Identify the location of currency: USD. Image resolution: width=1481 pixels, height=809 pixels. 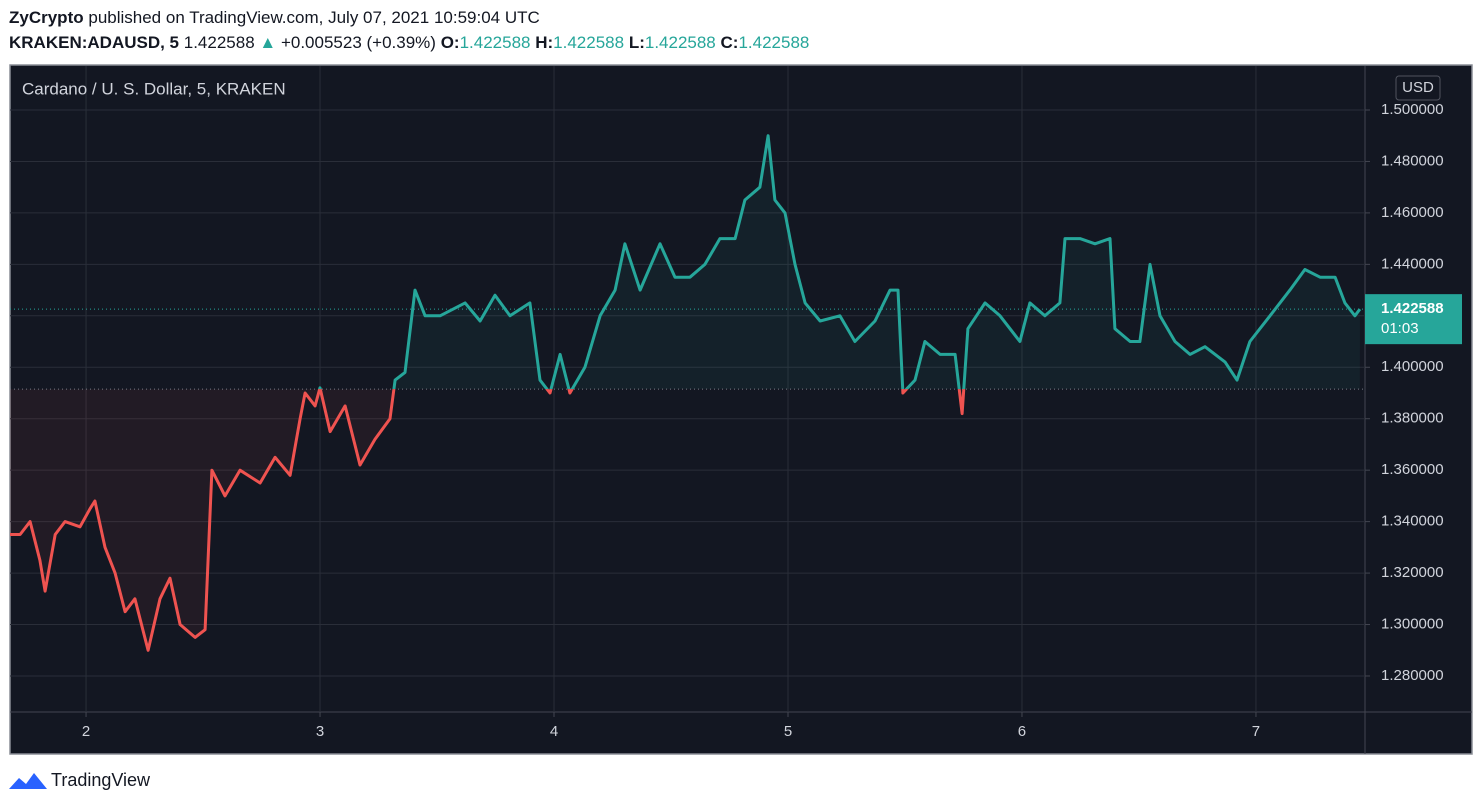
(1418, 87).